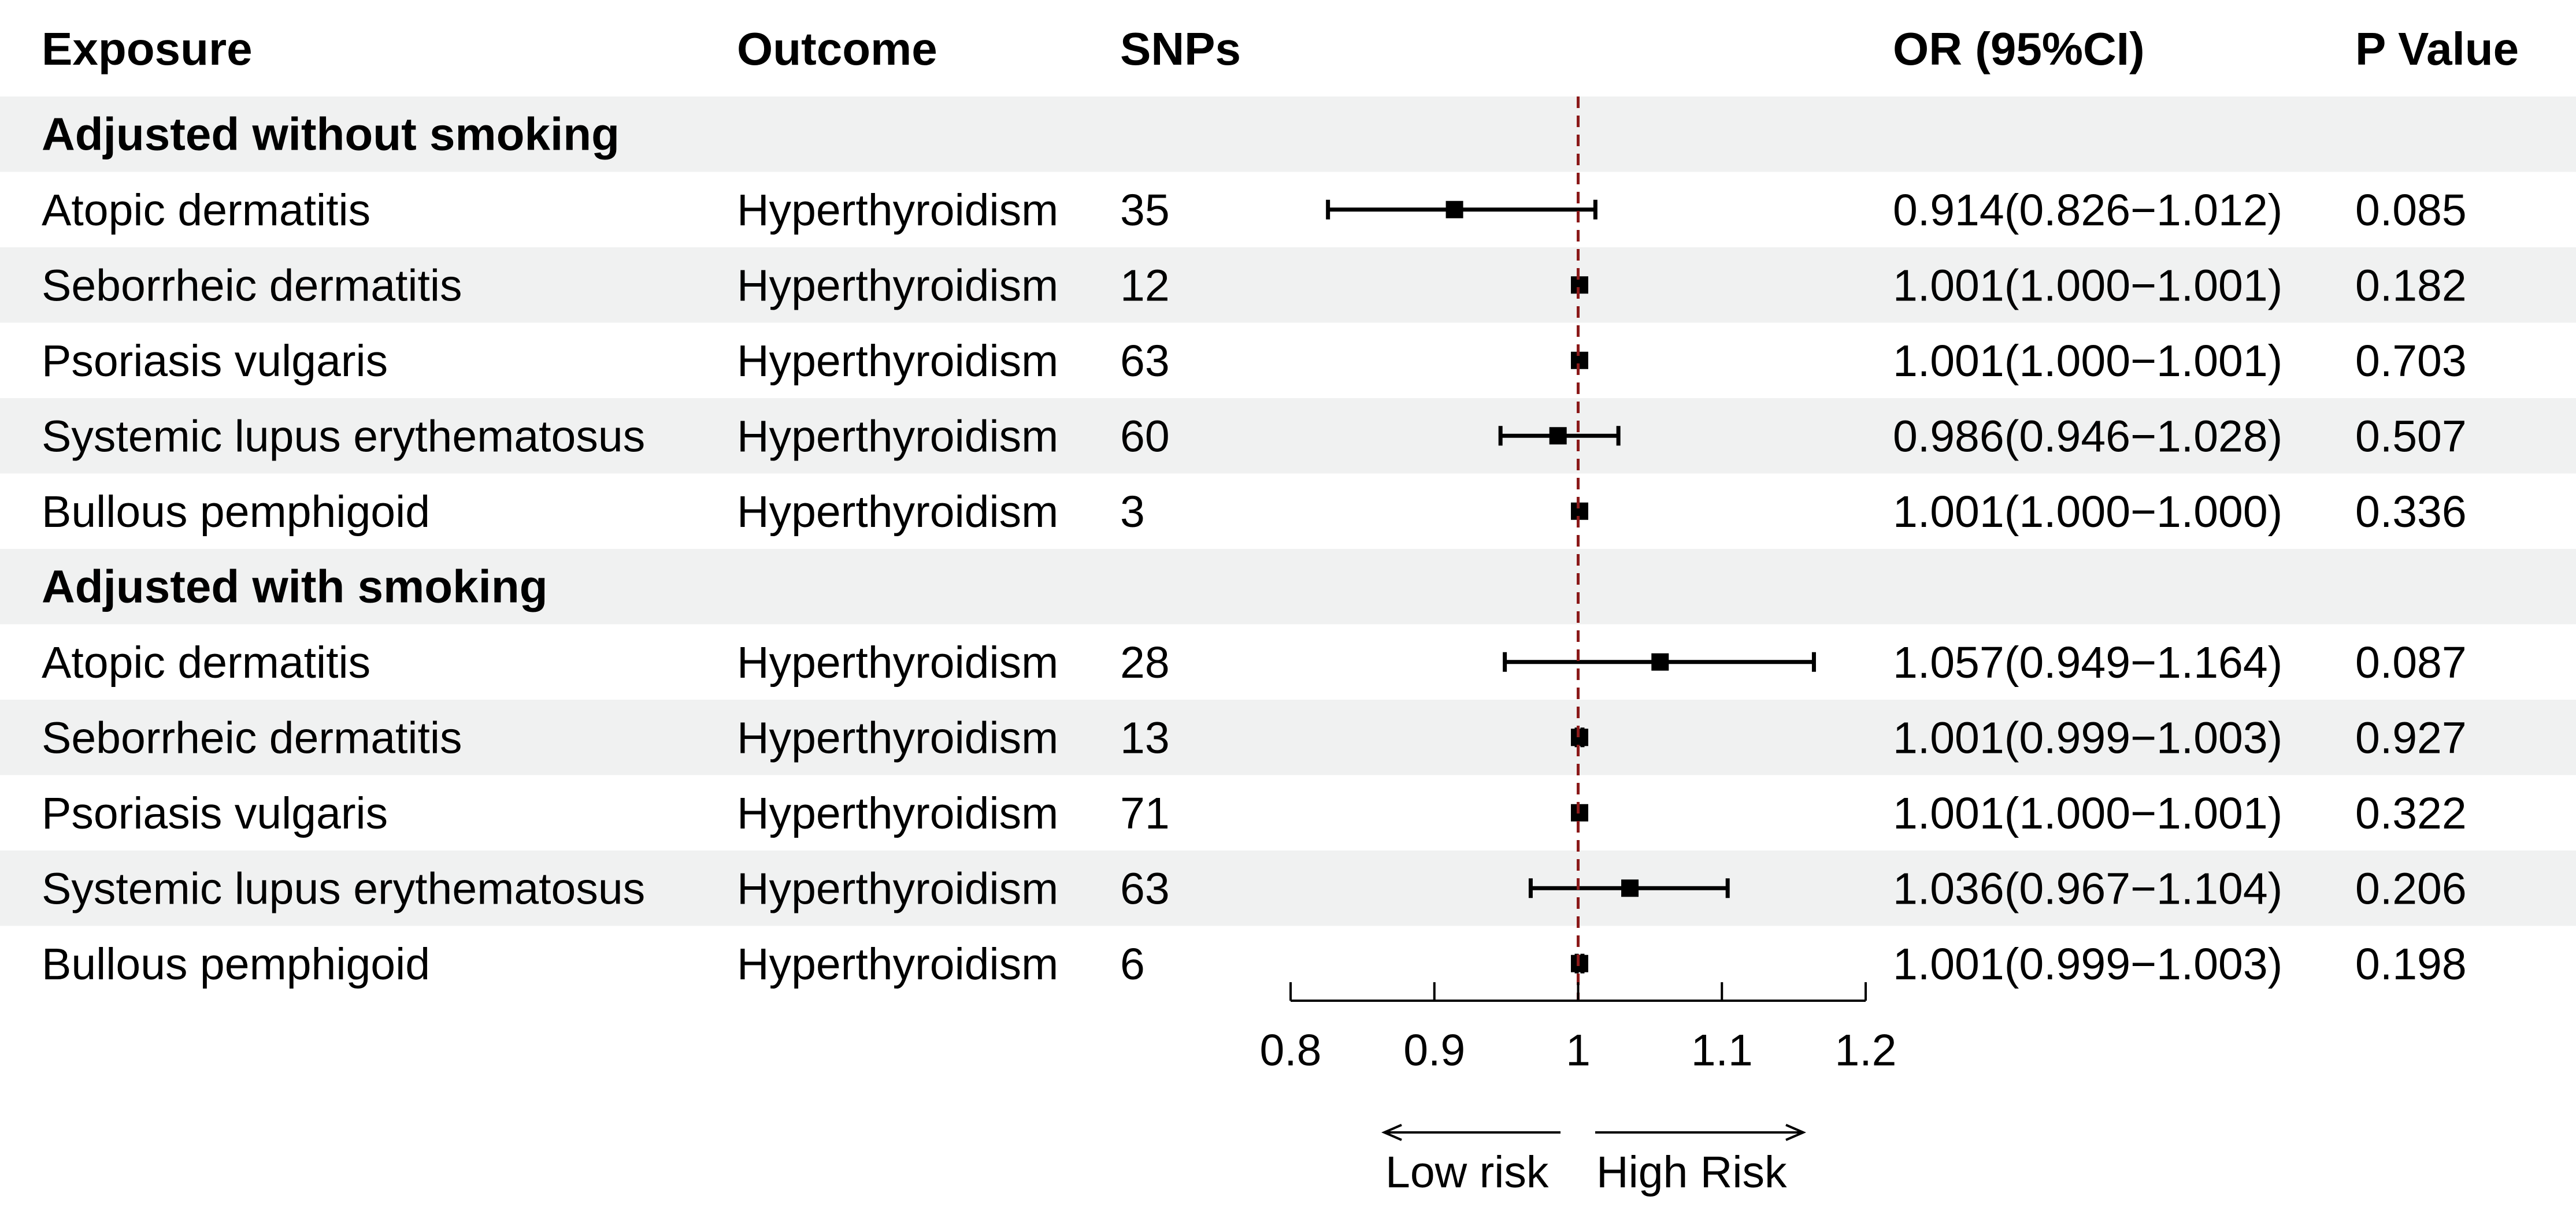  What do you see at coordinates (2437, 49) in the screenshot?
I see `header-p-value: P Value` at bounding box center [2437, 49].